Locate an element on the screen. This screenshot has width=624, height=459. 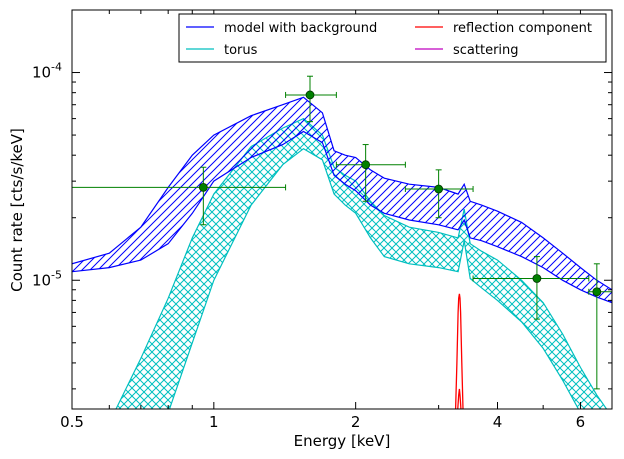
y-tick-label: 10⁻⁴ is located at coordinates (47, 71).